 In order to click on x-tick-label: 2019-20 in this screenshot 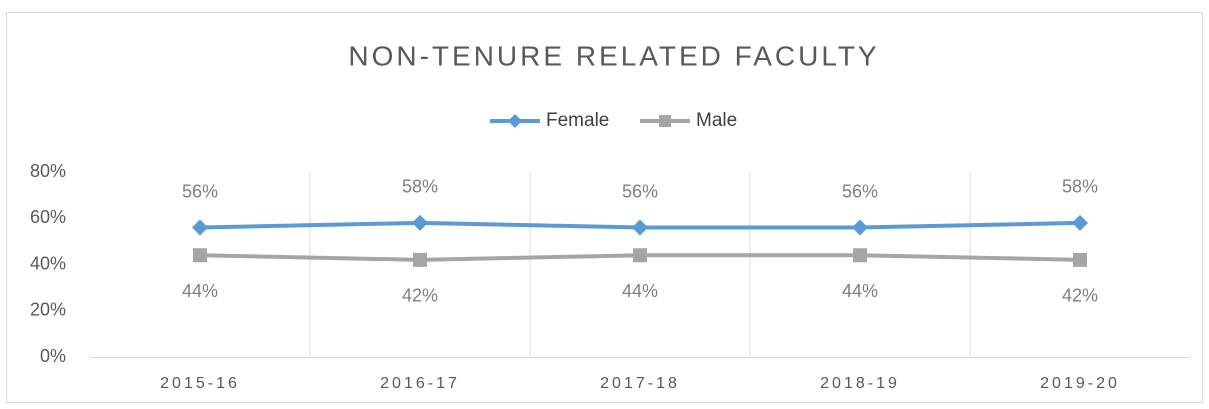, I will do `click(1080, 383)`.